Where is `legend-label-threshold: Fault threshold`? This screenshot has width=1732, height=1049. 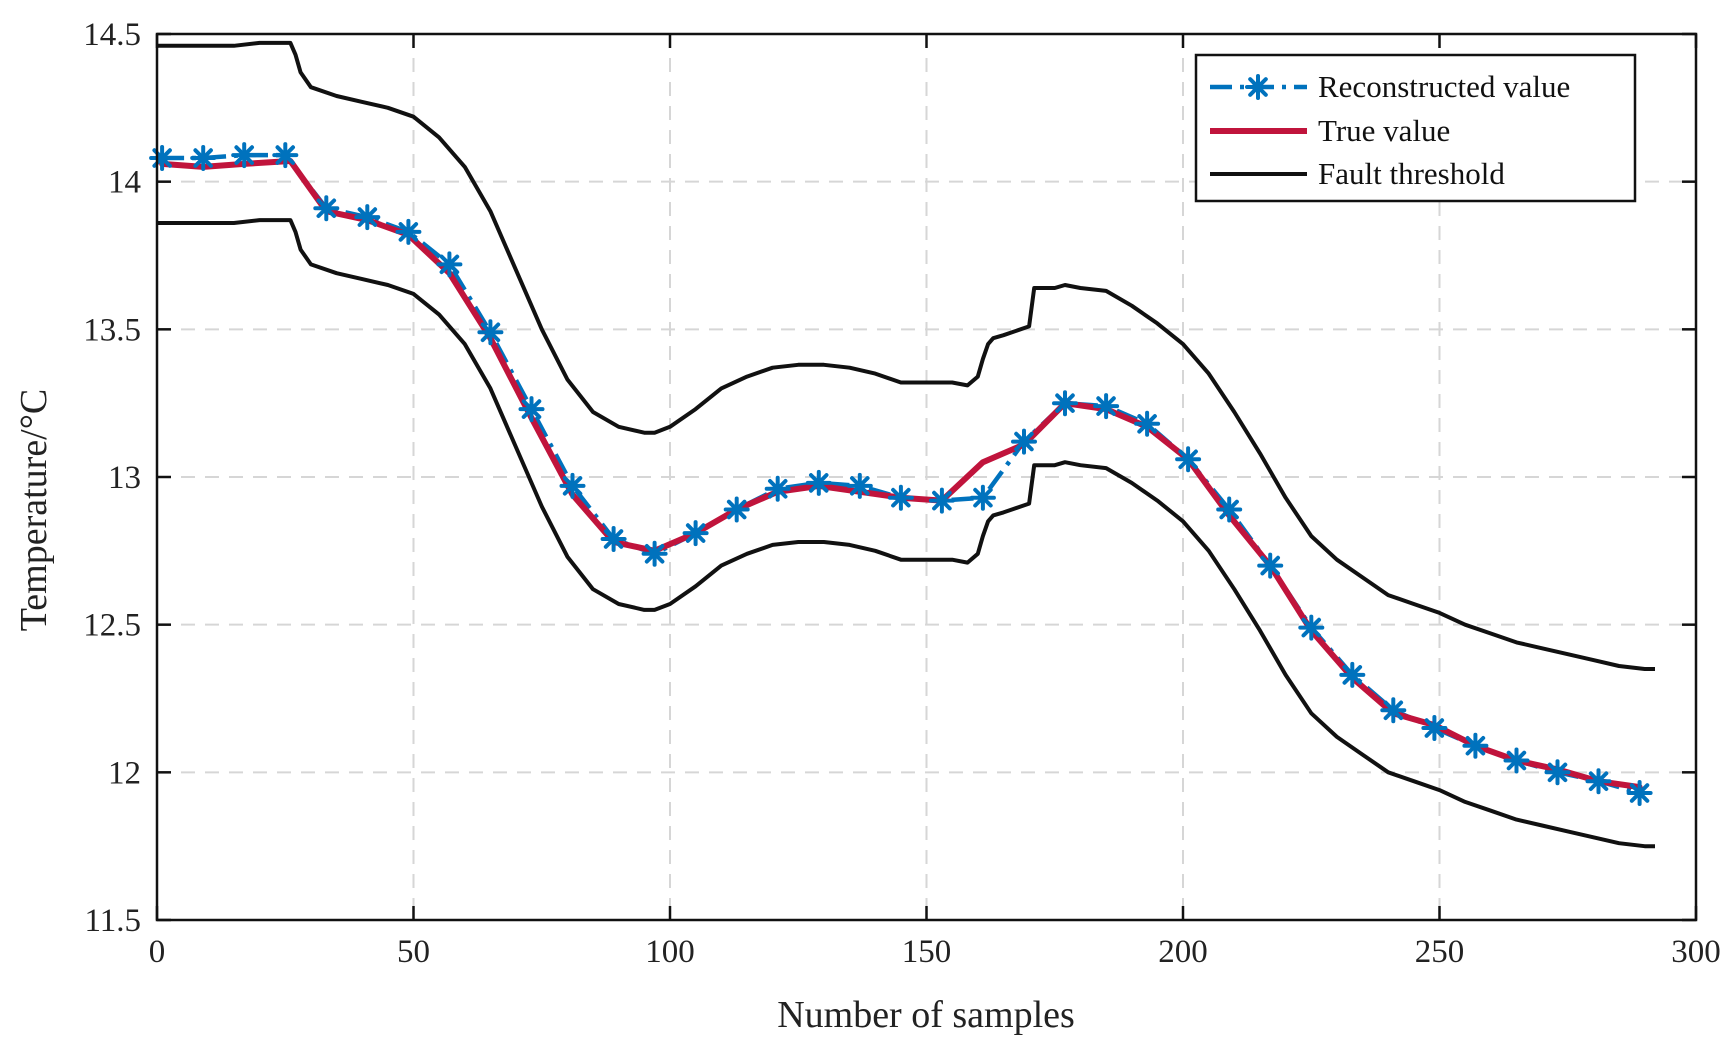
legend-label-threshold: Fault threshold is located at coordinates (1411, 173).